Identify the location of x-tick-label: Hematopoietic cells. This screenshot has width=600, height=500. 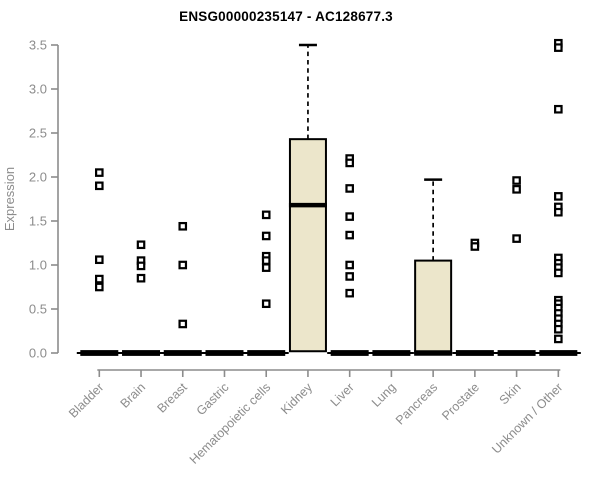
(230, 423).